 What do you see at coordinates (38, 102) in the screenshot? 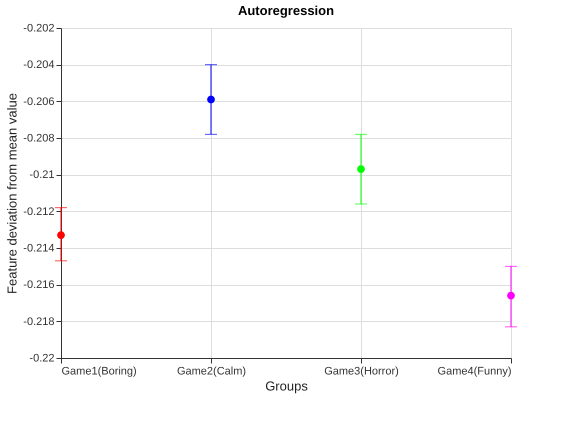
I see `y-tick-label: -0.206` at bounding box center [38, 102].